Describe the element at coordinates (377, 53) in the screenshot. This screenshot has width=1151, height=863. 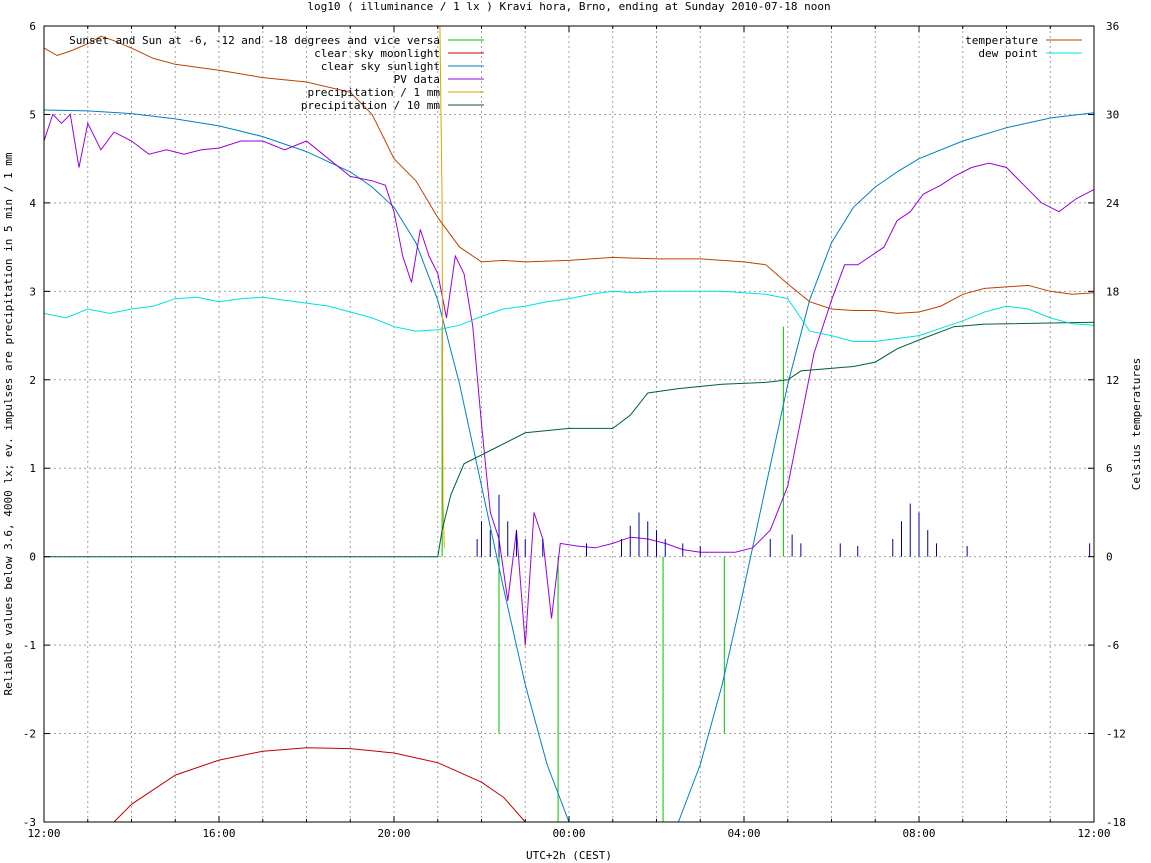
I see `legend-label: clear sky moonlight` at that location.